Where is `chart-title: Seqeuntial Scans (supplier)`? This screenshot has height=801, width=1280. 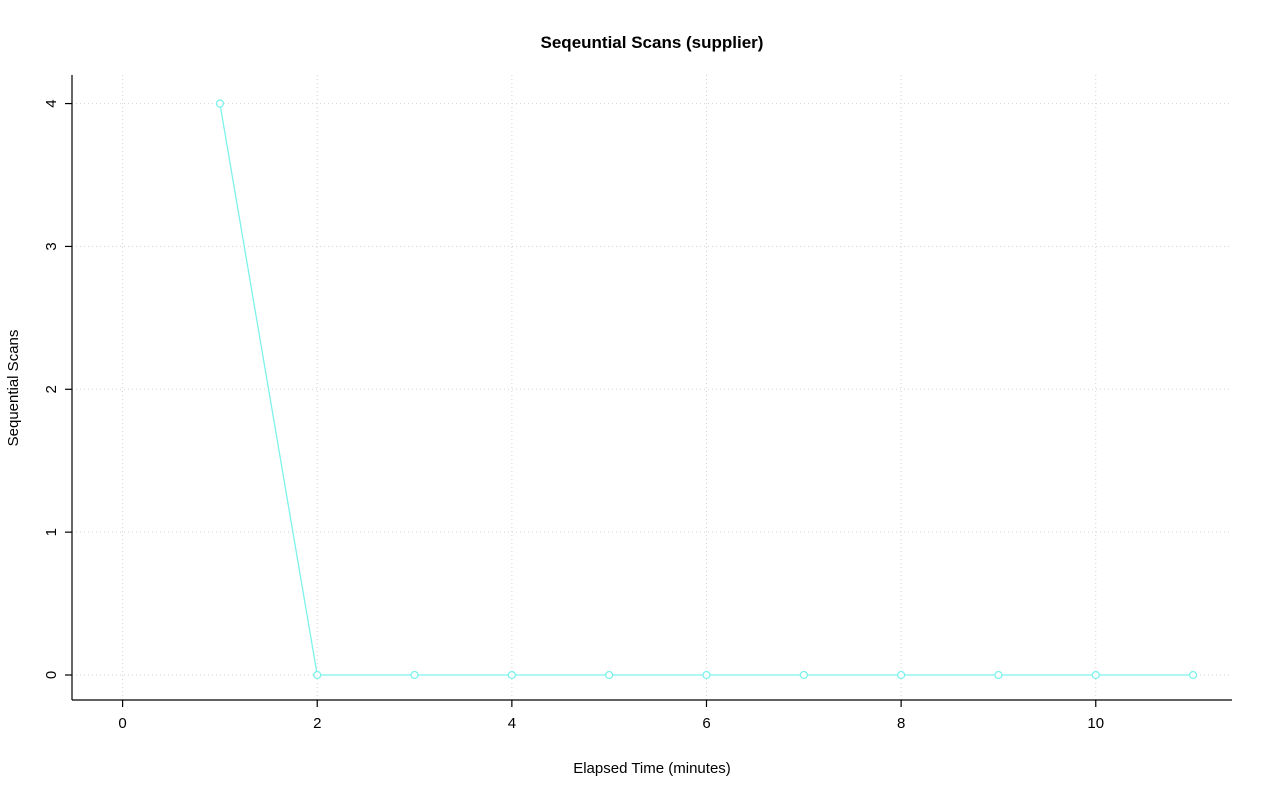
chart-title: Seqeuntial Scans (supplier) is located at coordinates (652, 42).